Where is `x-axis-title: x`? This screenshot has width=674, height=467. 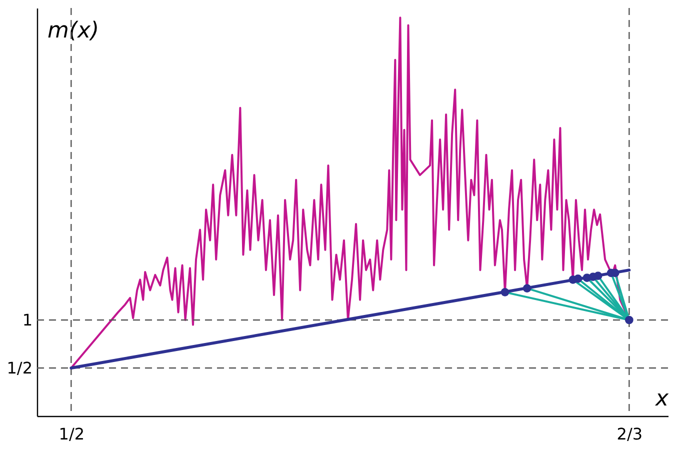
x-axis-title: x is located at coordinates (662, 399).